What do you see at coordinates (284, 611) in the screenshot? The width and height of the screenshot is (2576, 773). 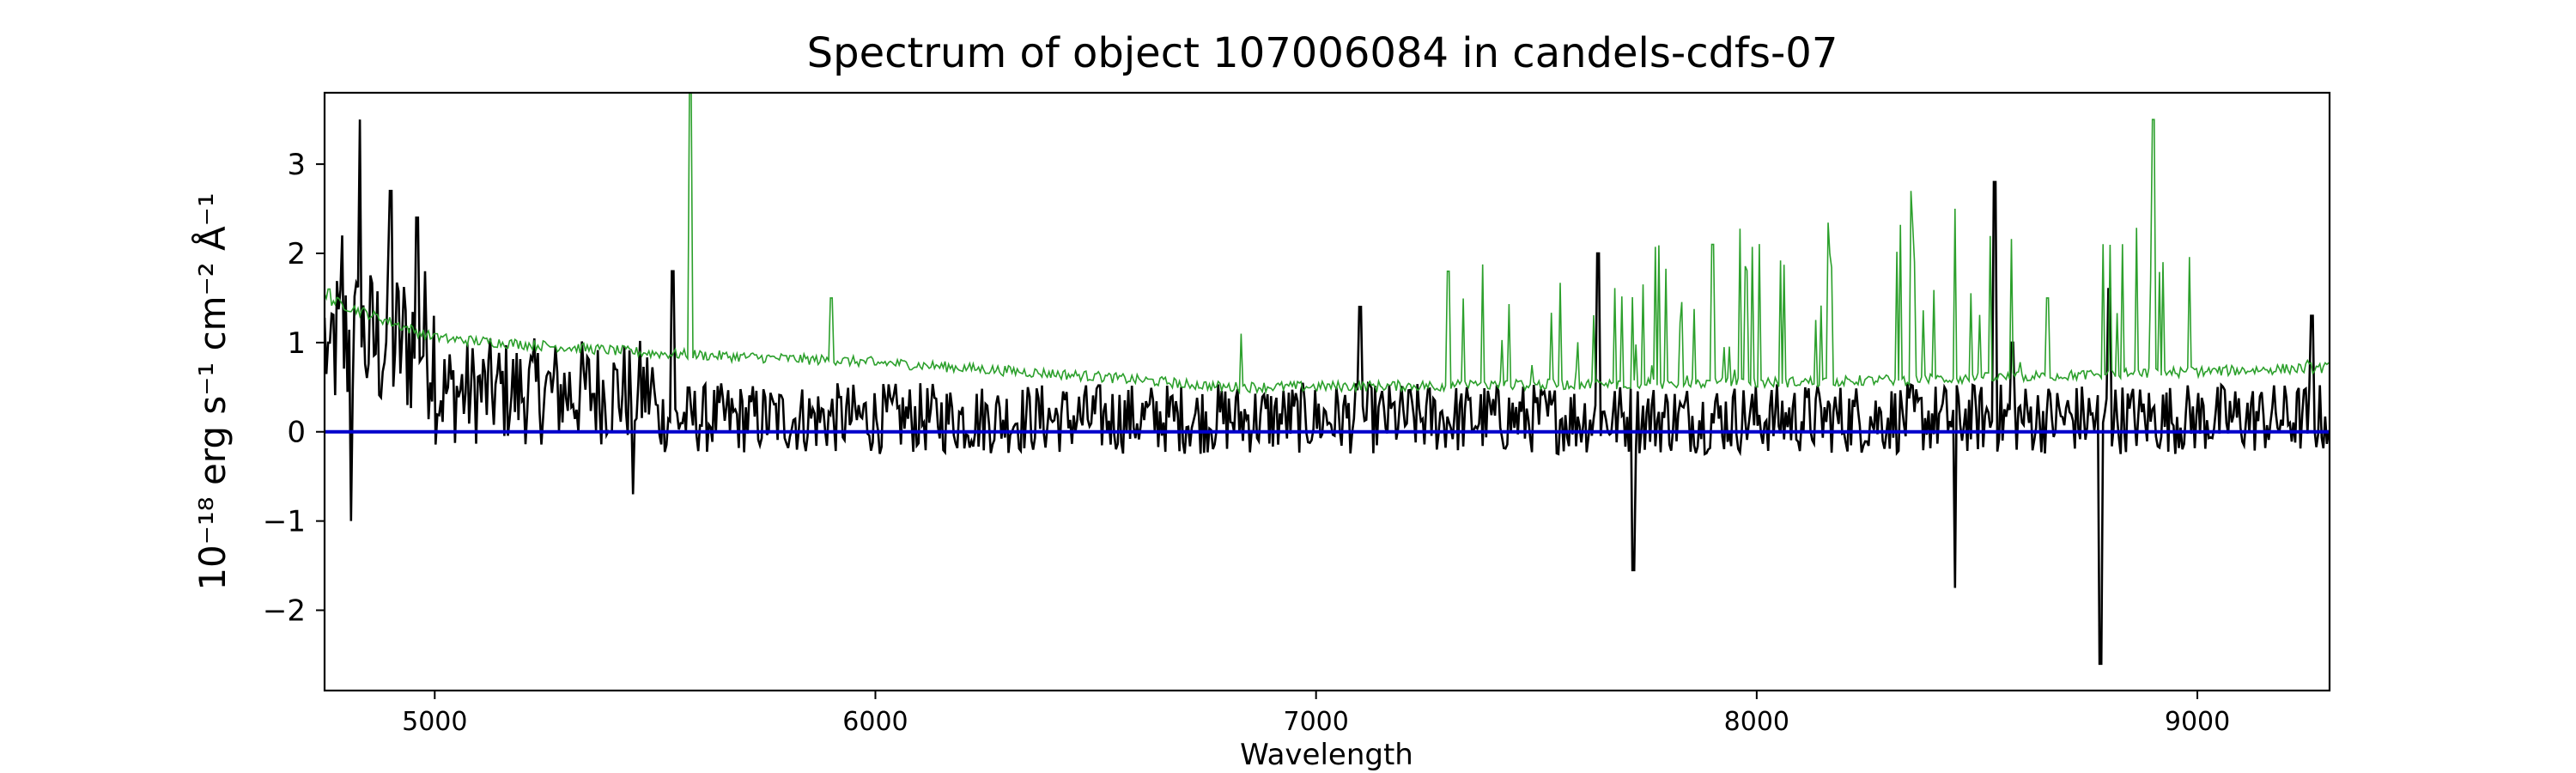 I see `y-tick-label: −2` at bounding box center [284, 611].